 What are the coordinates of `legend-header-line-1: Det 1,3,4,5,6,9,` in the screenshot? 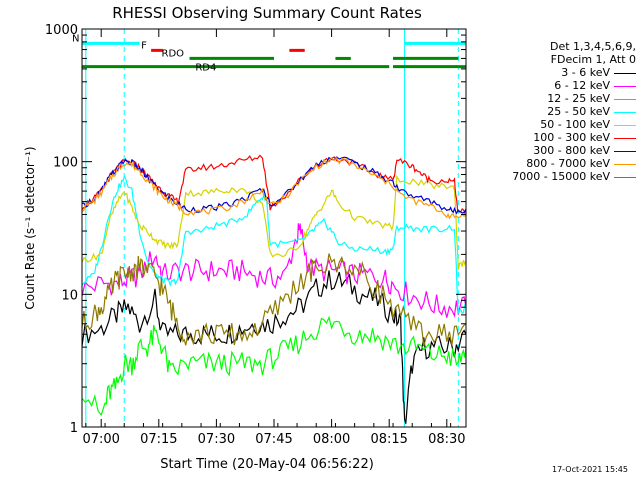 It's located at (592, 46).